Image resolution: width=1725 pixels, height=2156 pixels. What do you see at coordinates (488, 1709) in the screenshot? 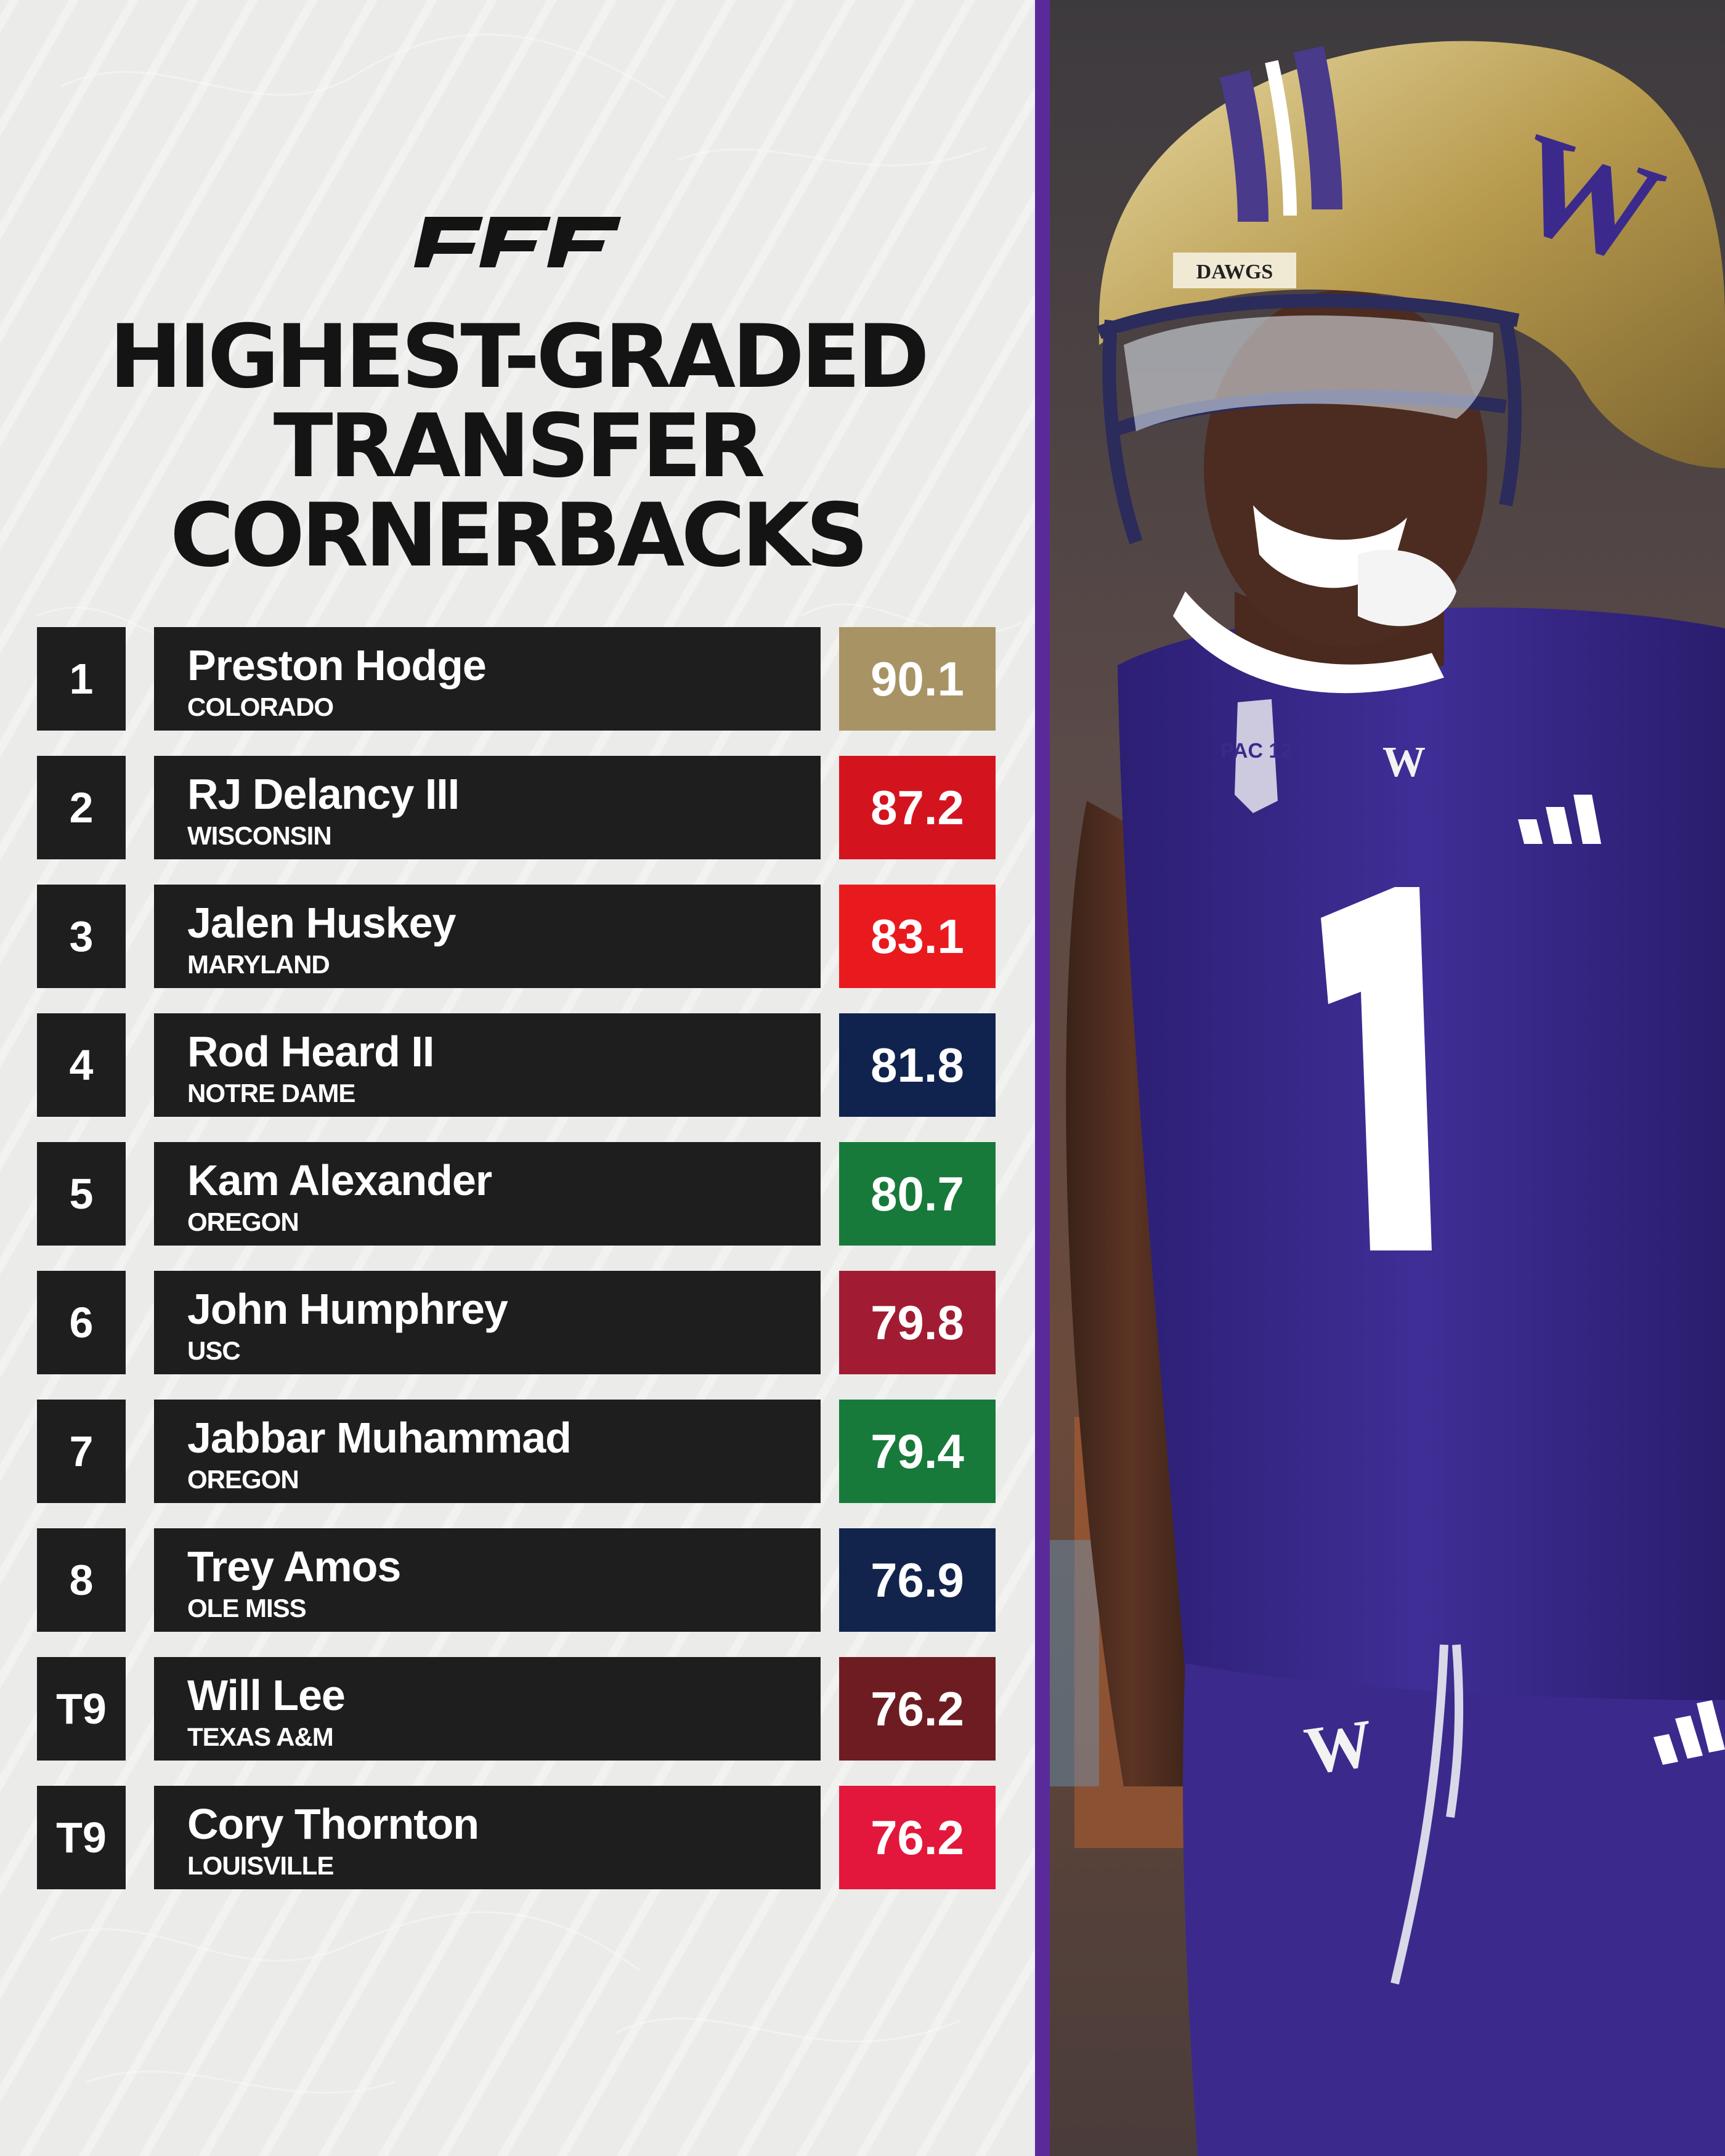
I see `player-card: Will Lee TEXAS A&M` at bounding box center [488, 1709].